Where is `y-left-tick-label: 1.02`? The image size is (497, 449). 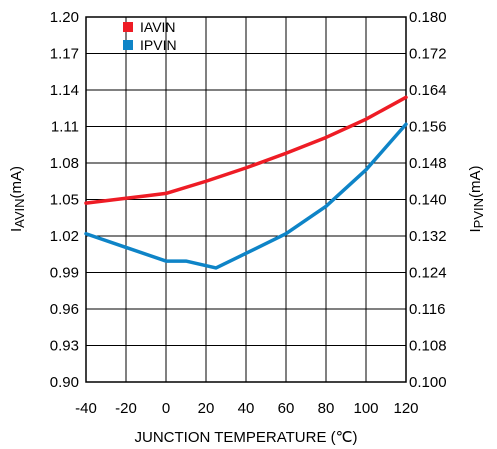 y-left-tick-label: 1.02 is located at coordinates (64, 236).